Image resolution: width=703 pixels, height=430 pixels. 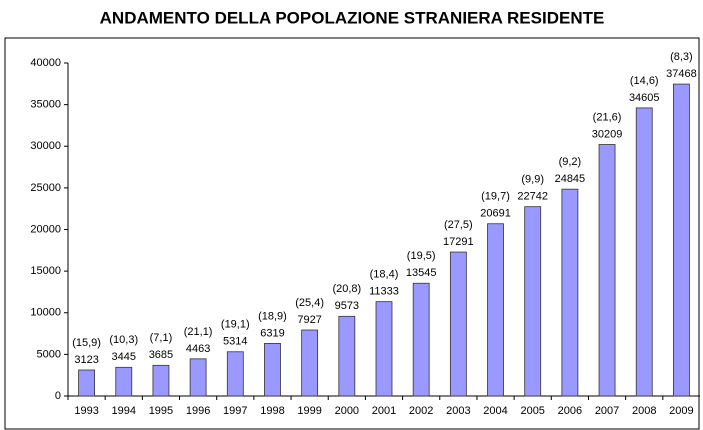 I want to click on y-tick-label: 10000, so click(x=45, y=313).